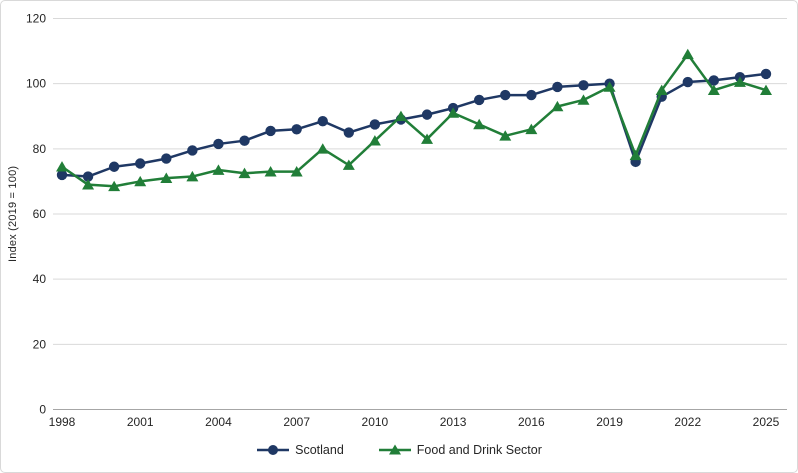 This screenshot has width=798, height=473. I want to click on food-drink-line-triangle-icon, so click(394, 449).